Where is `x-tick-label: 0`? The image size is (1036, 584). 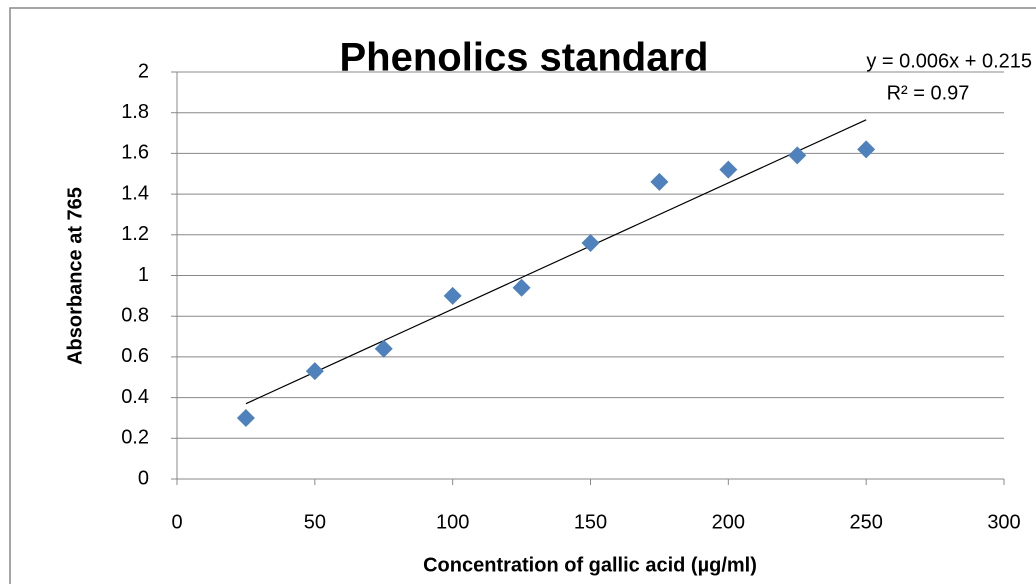 x-tick-label: 0 is located at coordinates (176, 522).